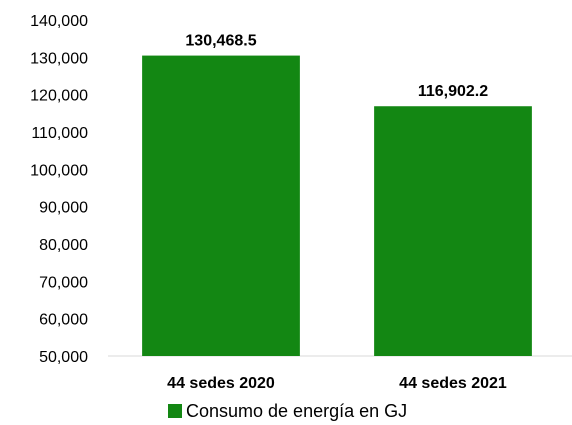 Image resolution: width=572 pixels, height=425 pixels. I want to click on y-tick-label: 80,000, so click(63, 245).